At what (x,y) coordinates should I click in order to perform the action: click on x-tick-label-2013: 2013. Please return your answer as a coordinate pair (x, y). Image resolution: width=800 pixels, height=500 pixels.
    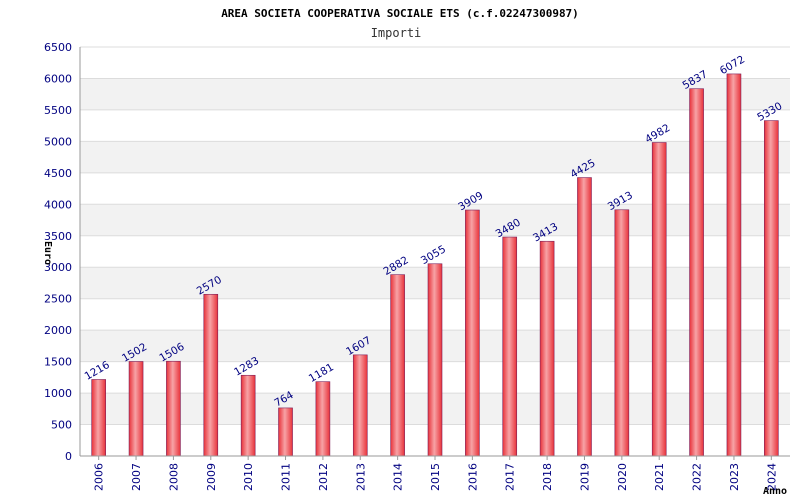
    Looking at the image, I should click on (360, 477).